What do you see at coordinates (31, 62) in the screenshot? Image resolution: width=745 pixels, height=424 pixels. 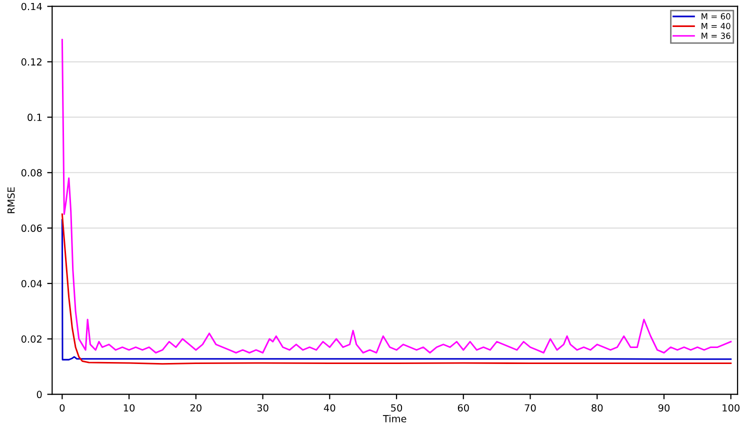 I see `y-tick-label: 0.12` at bounding box center [31, 62].